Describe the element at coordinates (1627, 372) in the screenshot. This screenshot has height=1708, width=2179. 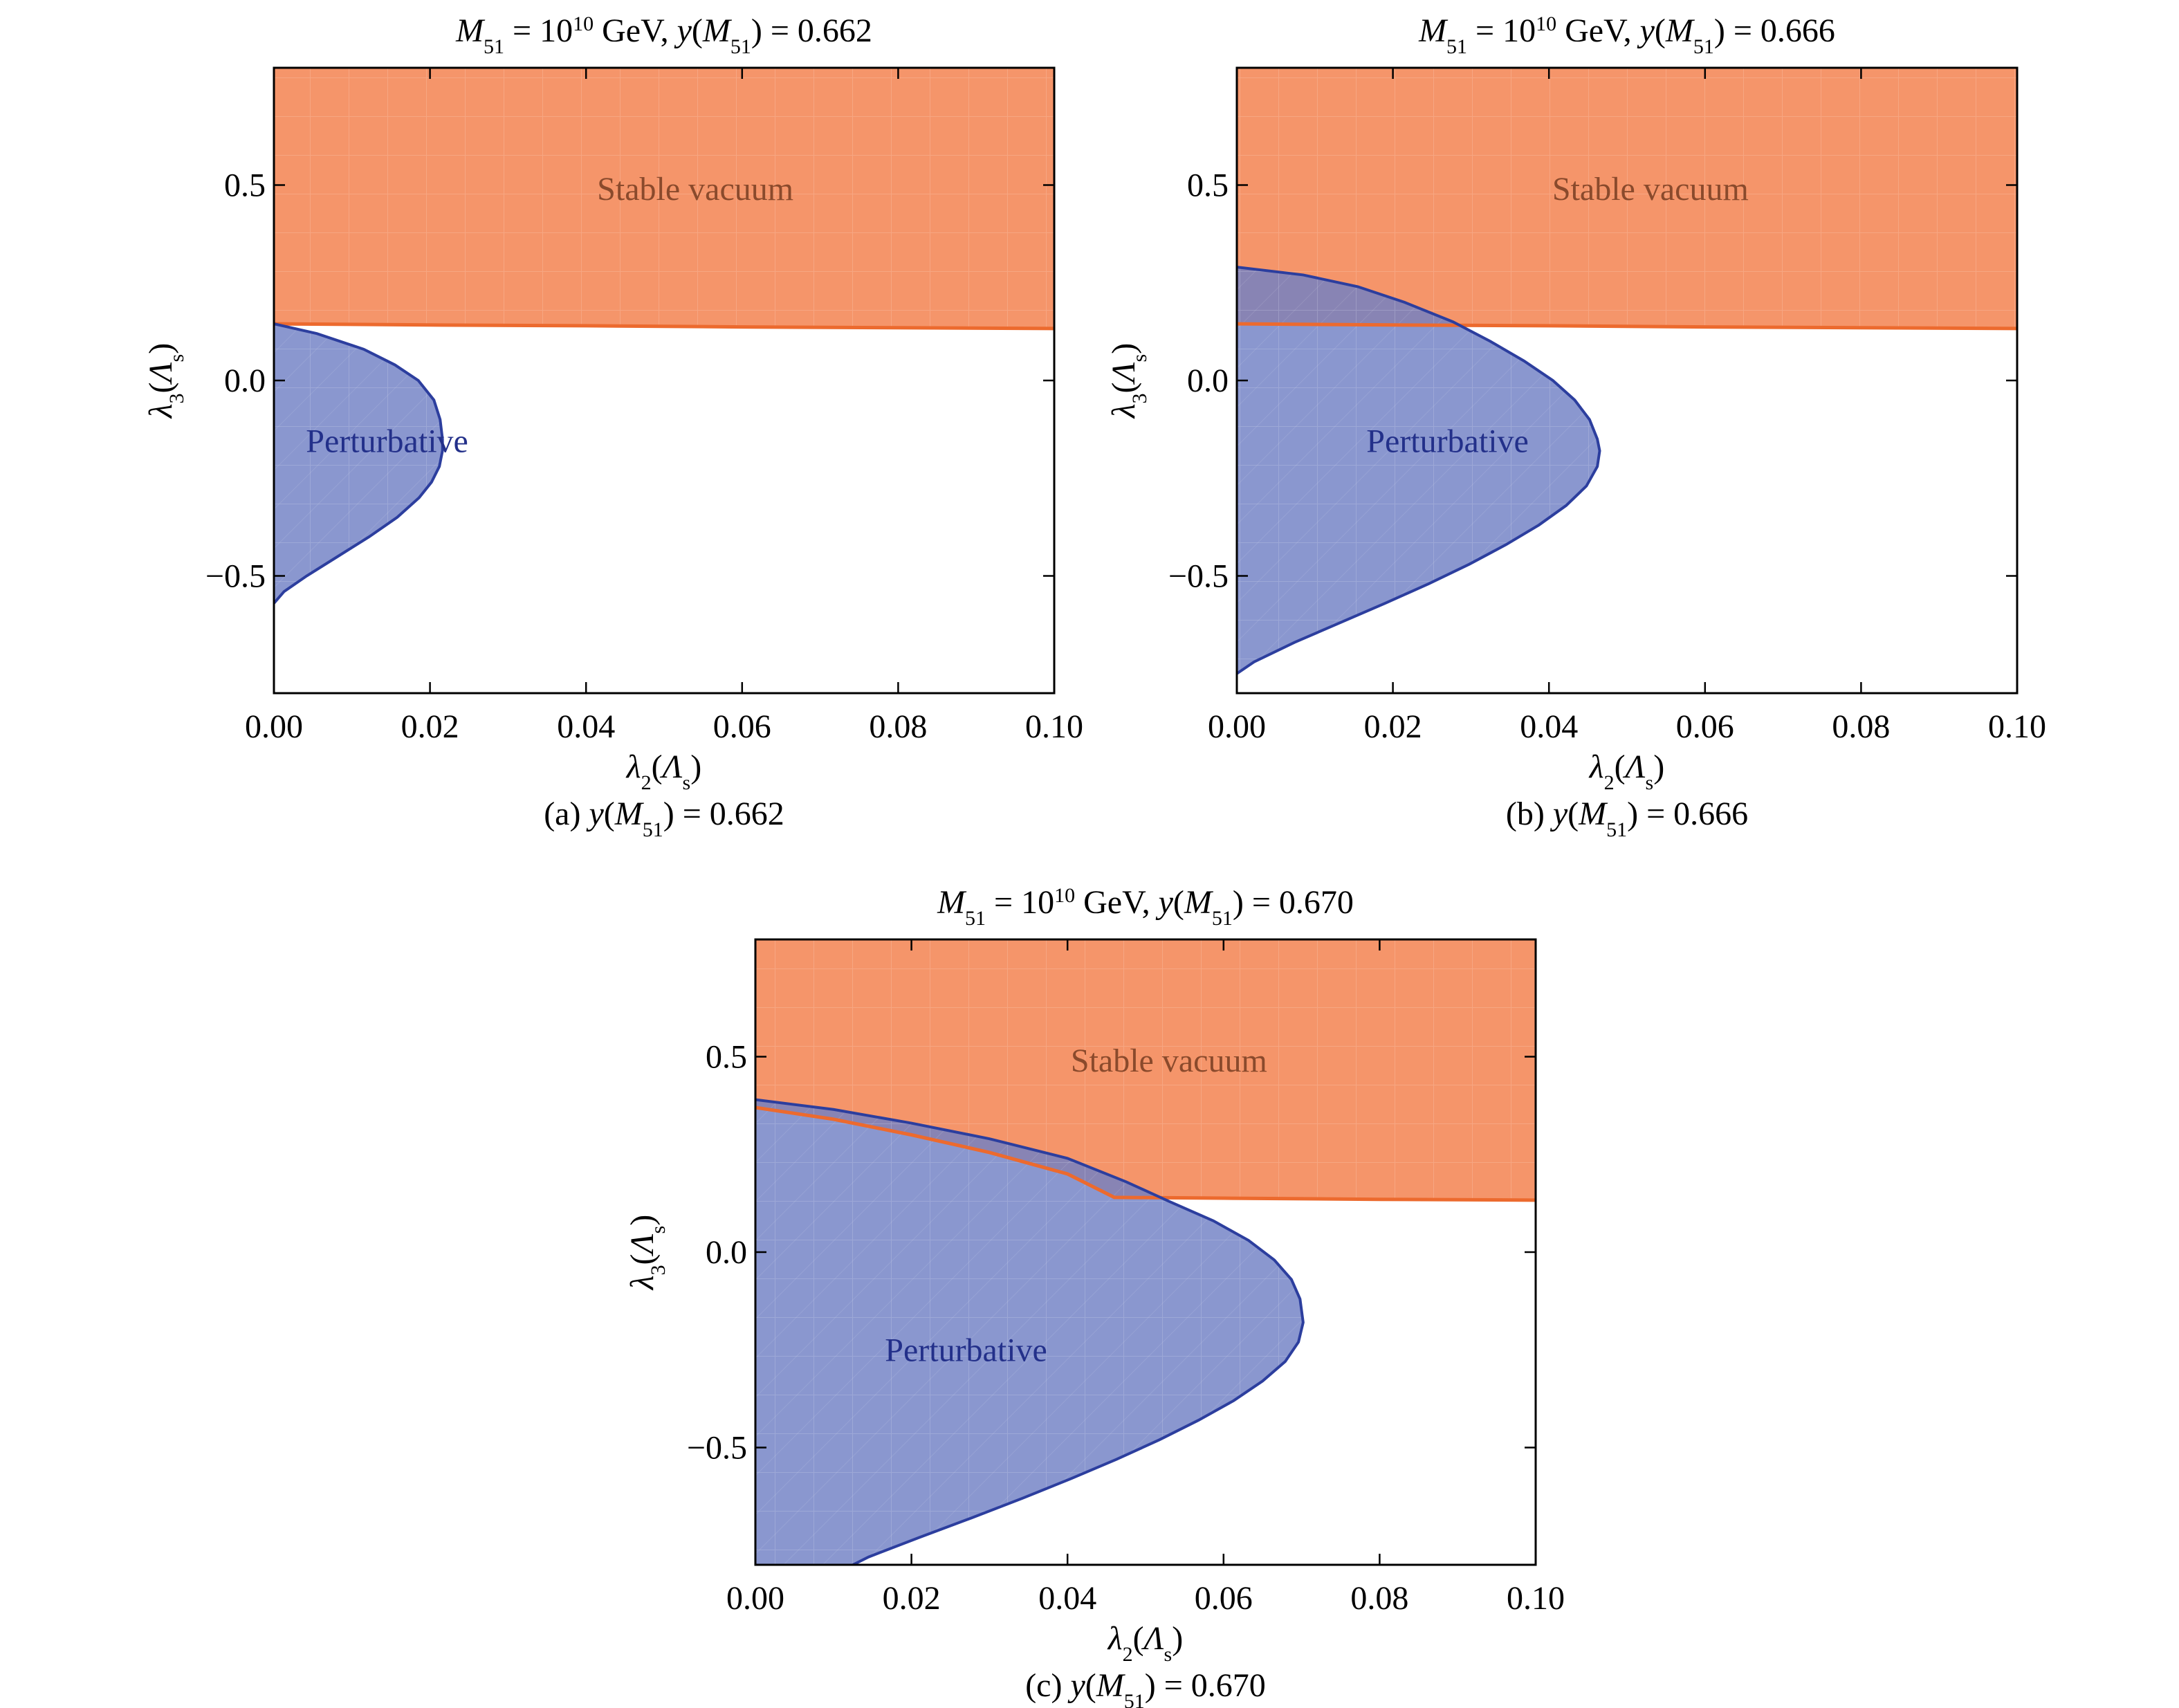
I see `panel-b-plot-area: Stable vacuum Perturbative` at that location.